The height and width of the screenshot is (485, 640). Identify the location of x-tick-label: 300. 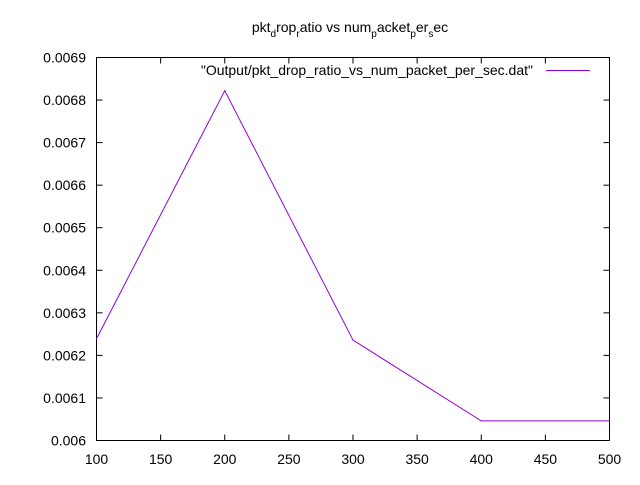
(353, 459).